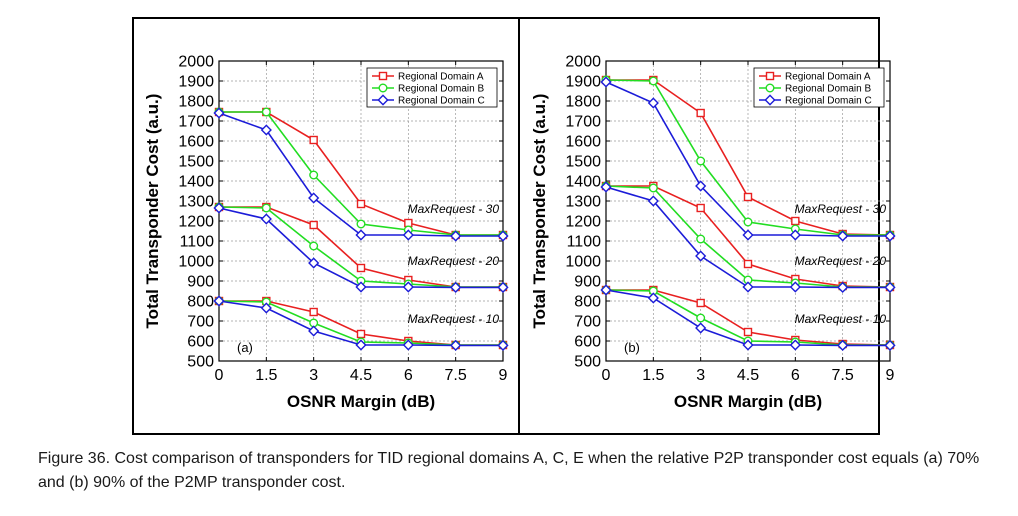  I want to click on x-tick-label: 4.5, so click(361, 375).